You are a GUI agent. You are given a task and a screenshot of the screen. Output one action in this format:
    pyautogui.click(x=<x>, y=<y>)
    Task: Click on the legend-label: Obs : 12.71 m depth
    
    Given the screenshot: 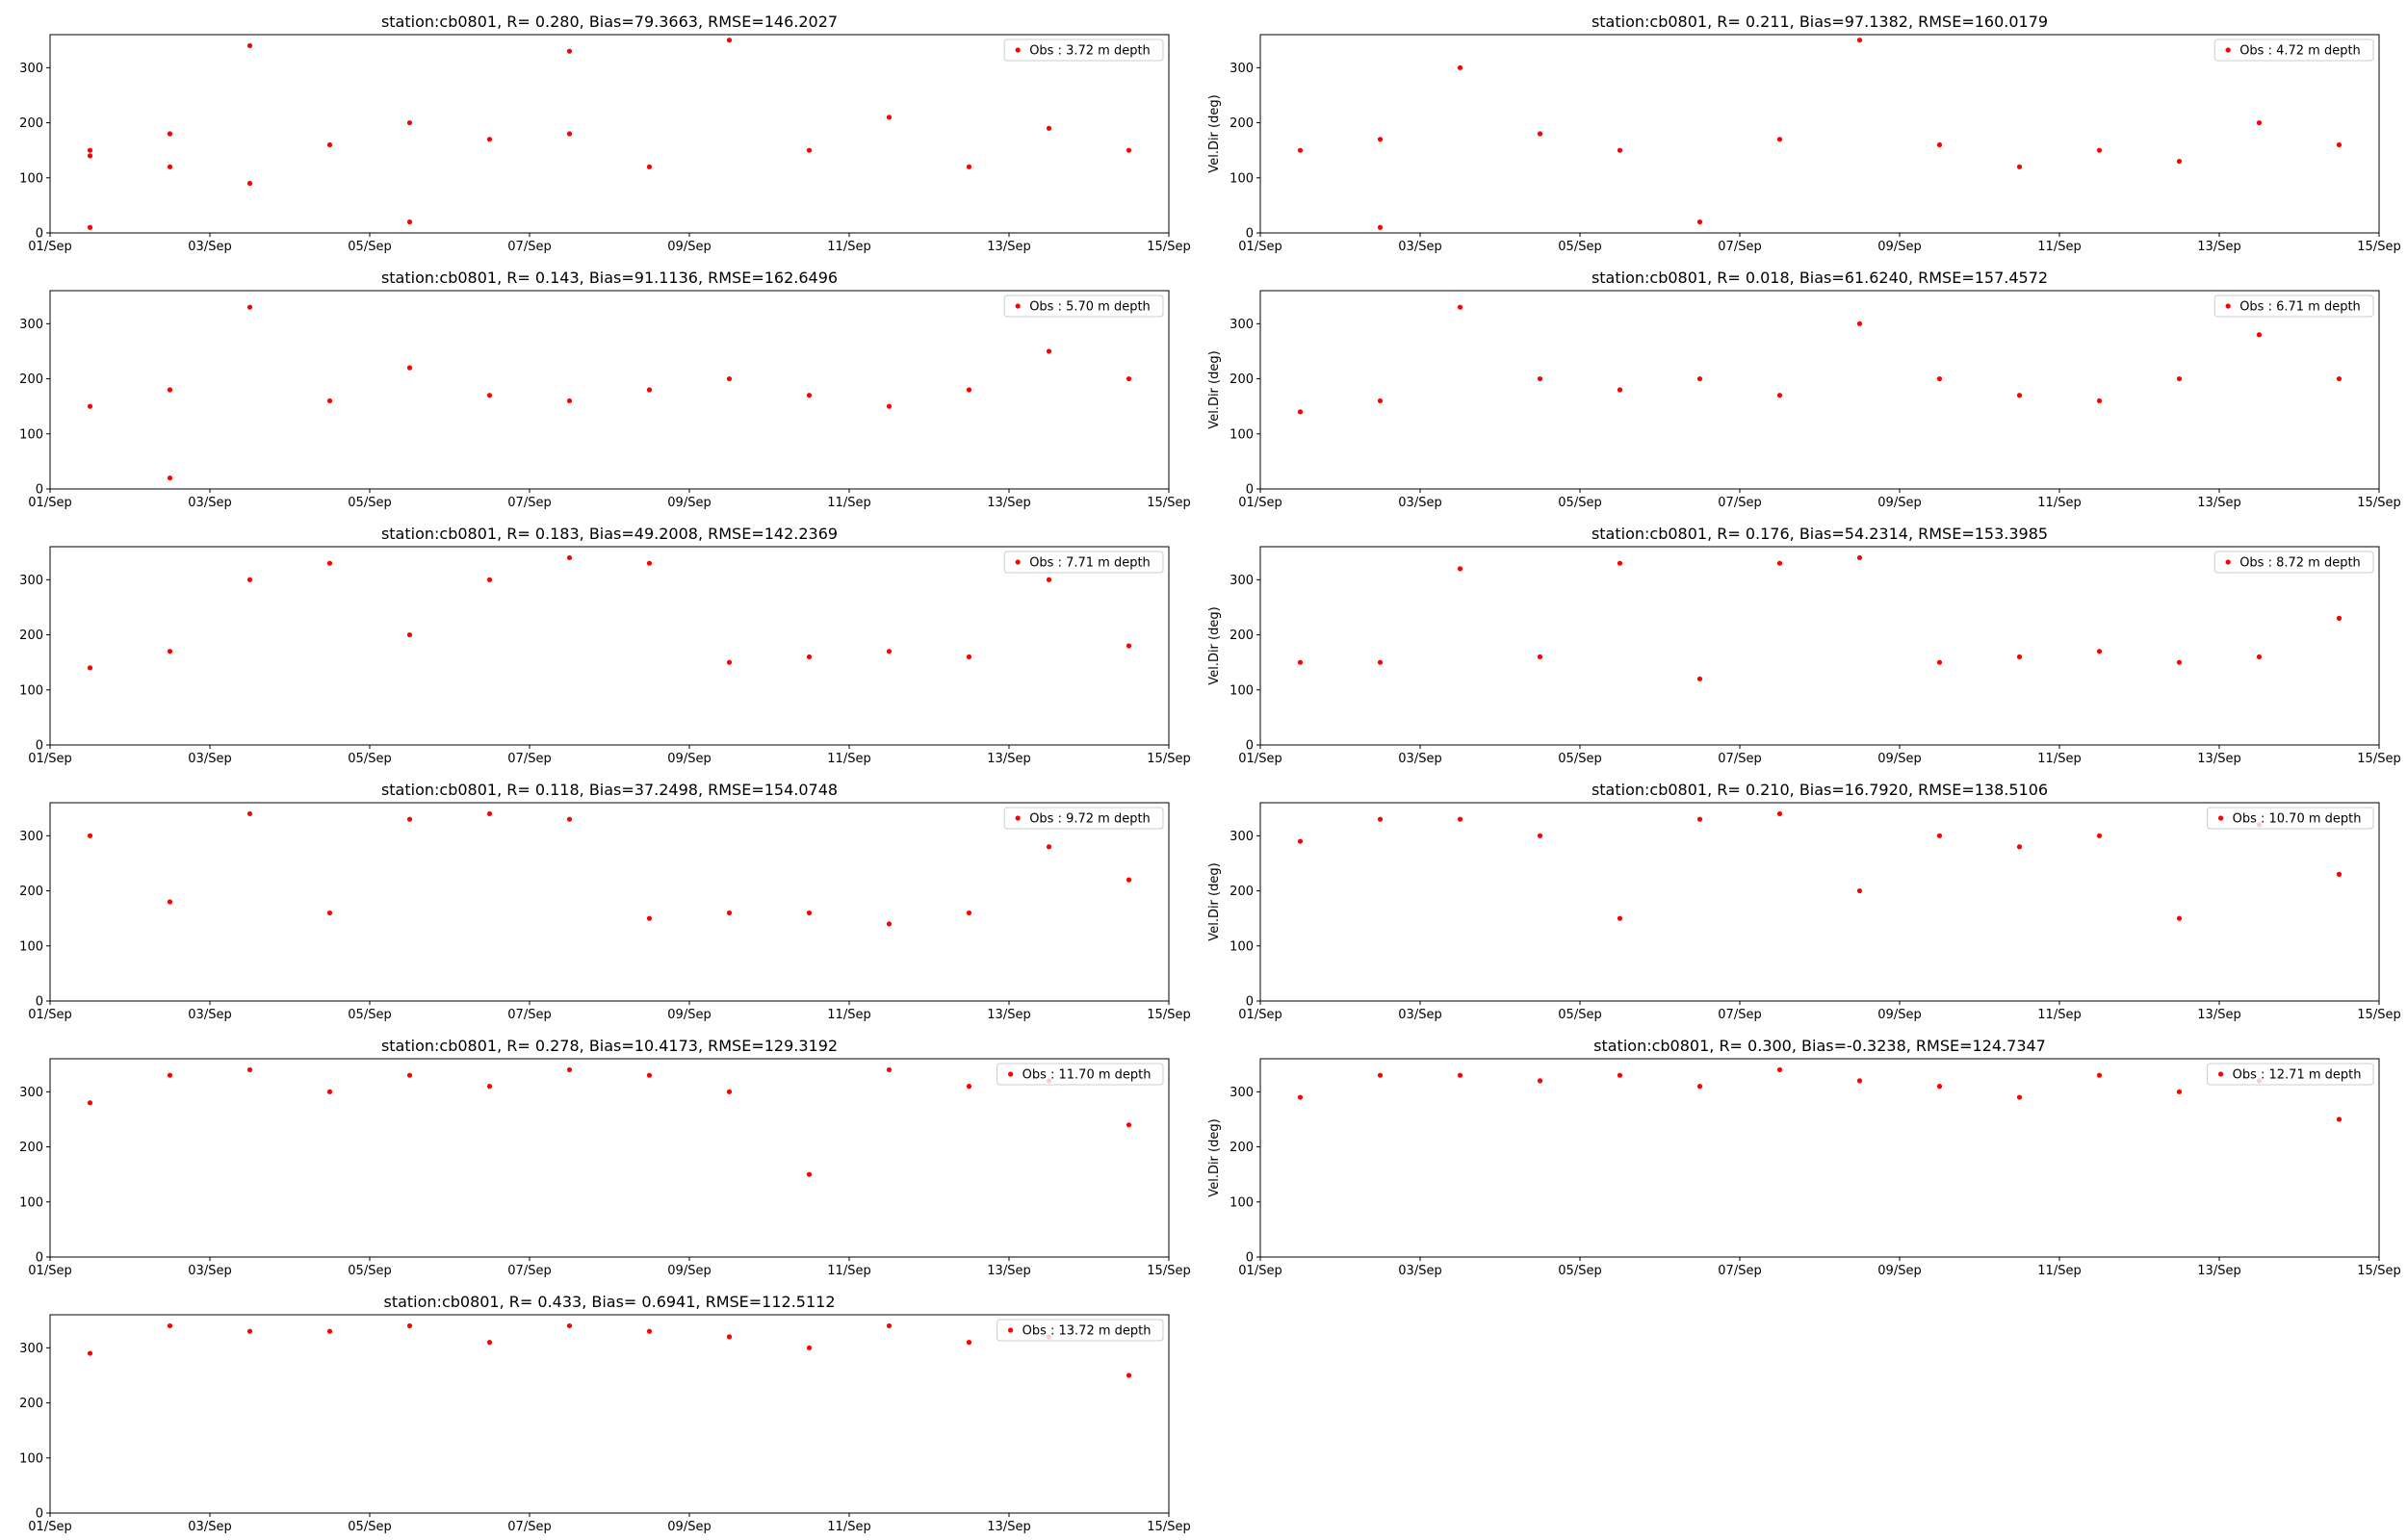 What is the action you would take?
    pyautogui.click(x=2297, y=1075)
    